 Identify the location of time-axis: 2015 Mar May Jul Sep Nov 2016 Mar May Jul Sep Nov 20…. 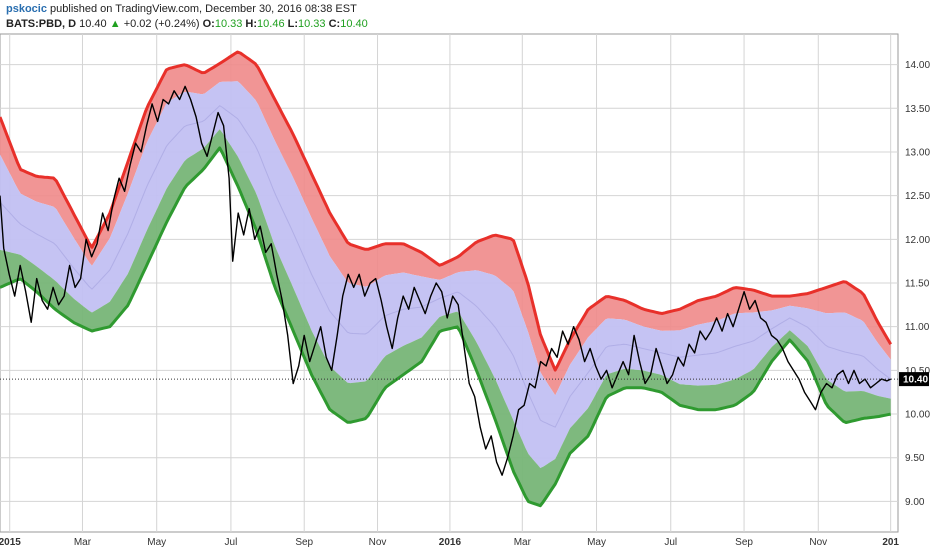
(449, 542).